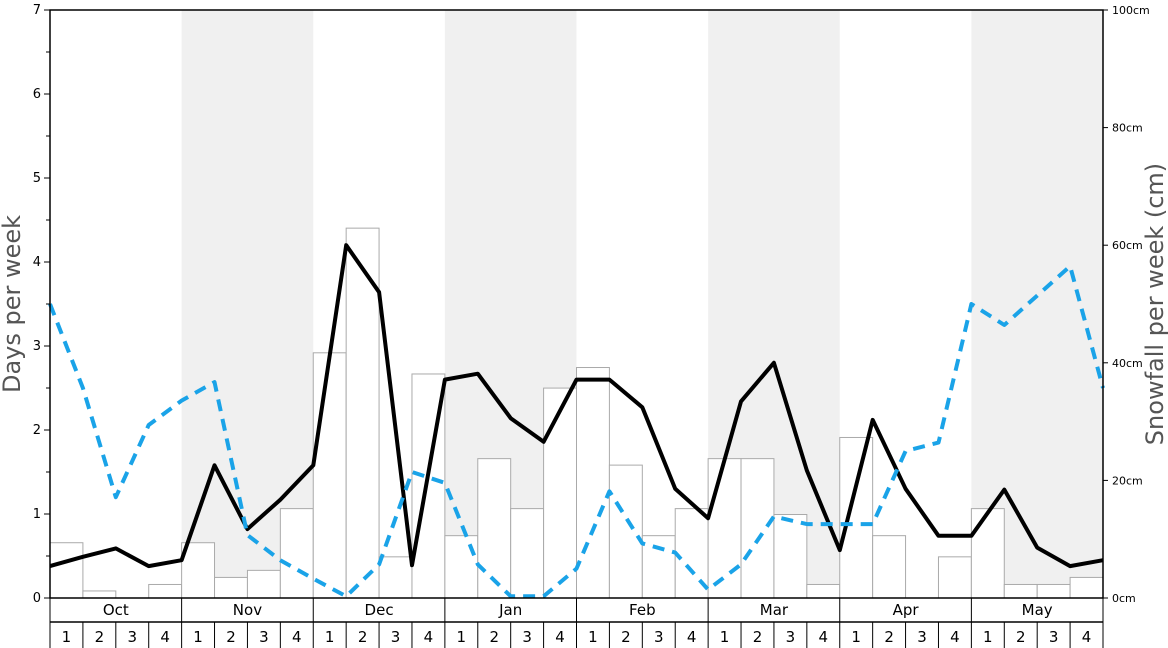  Describe the element at coordinates (1127, 480) in the screenshot. I see `right-tick-label: 20cm` at that location.